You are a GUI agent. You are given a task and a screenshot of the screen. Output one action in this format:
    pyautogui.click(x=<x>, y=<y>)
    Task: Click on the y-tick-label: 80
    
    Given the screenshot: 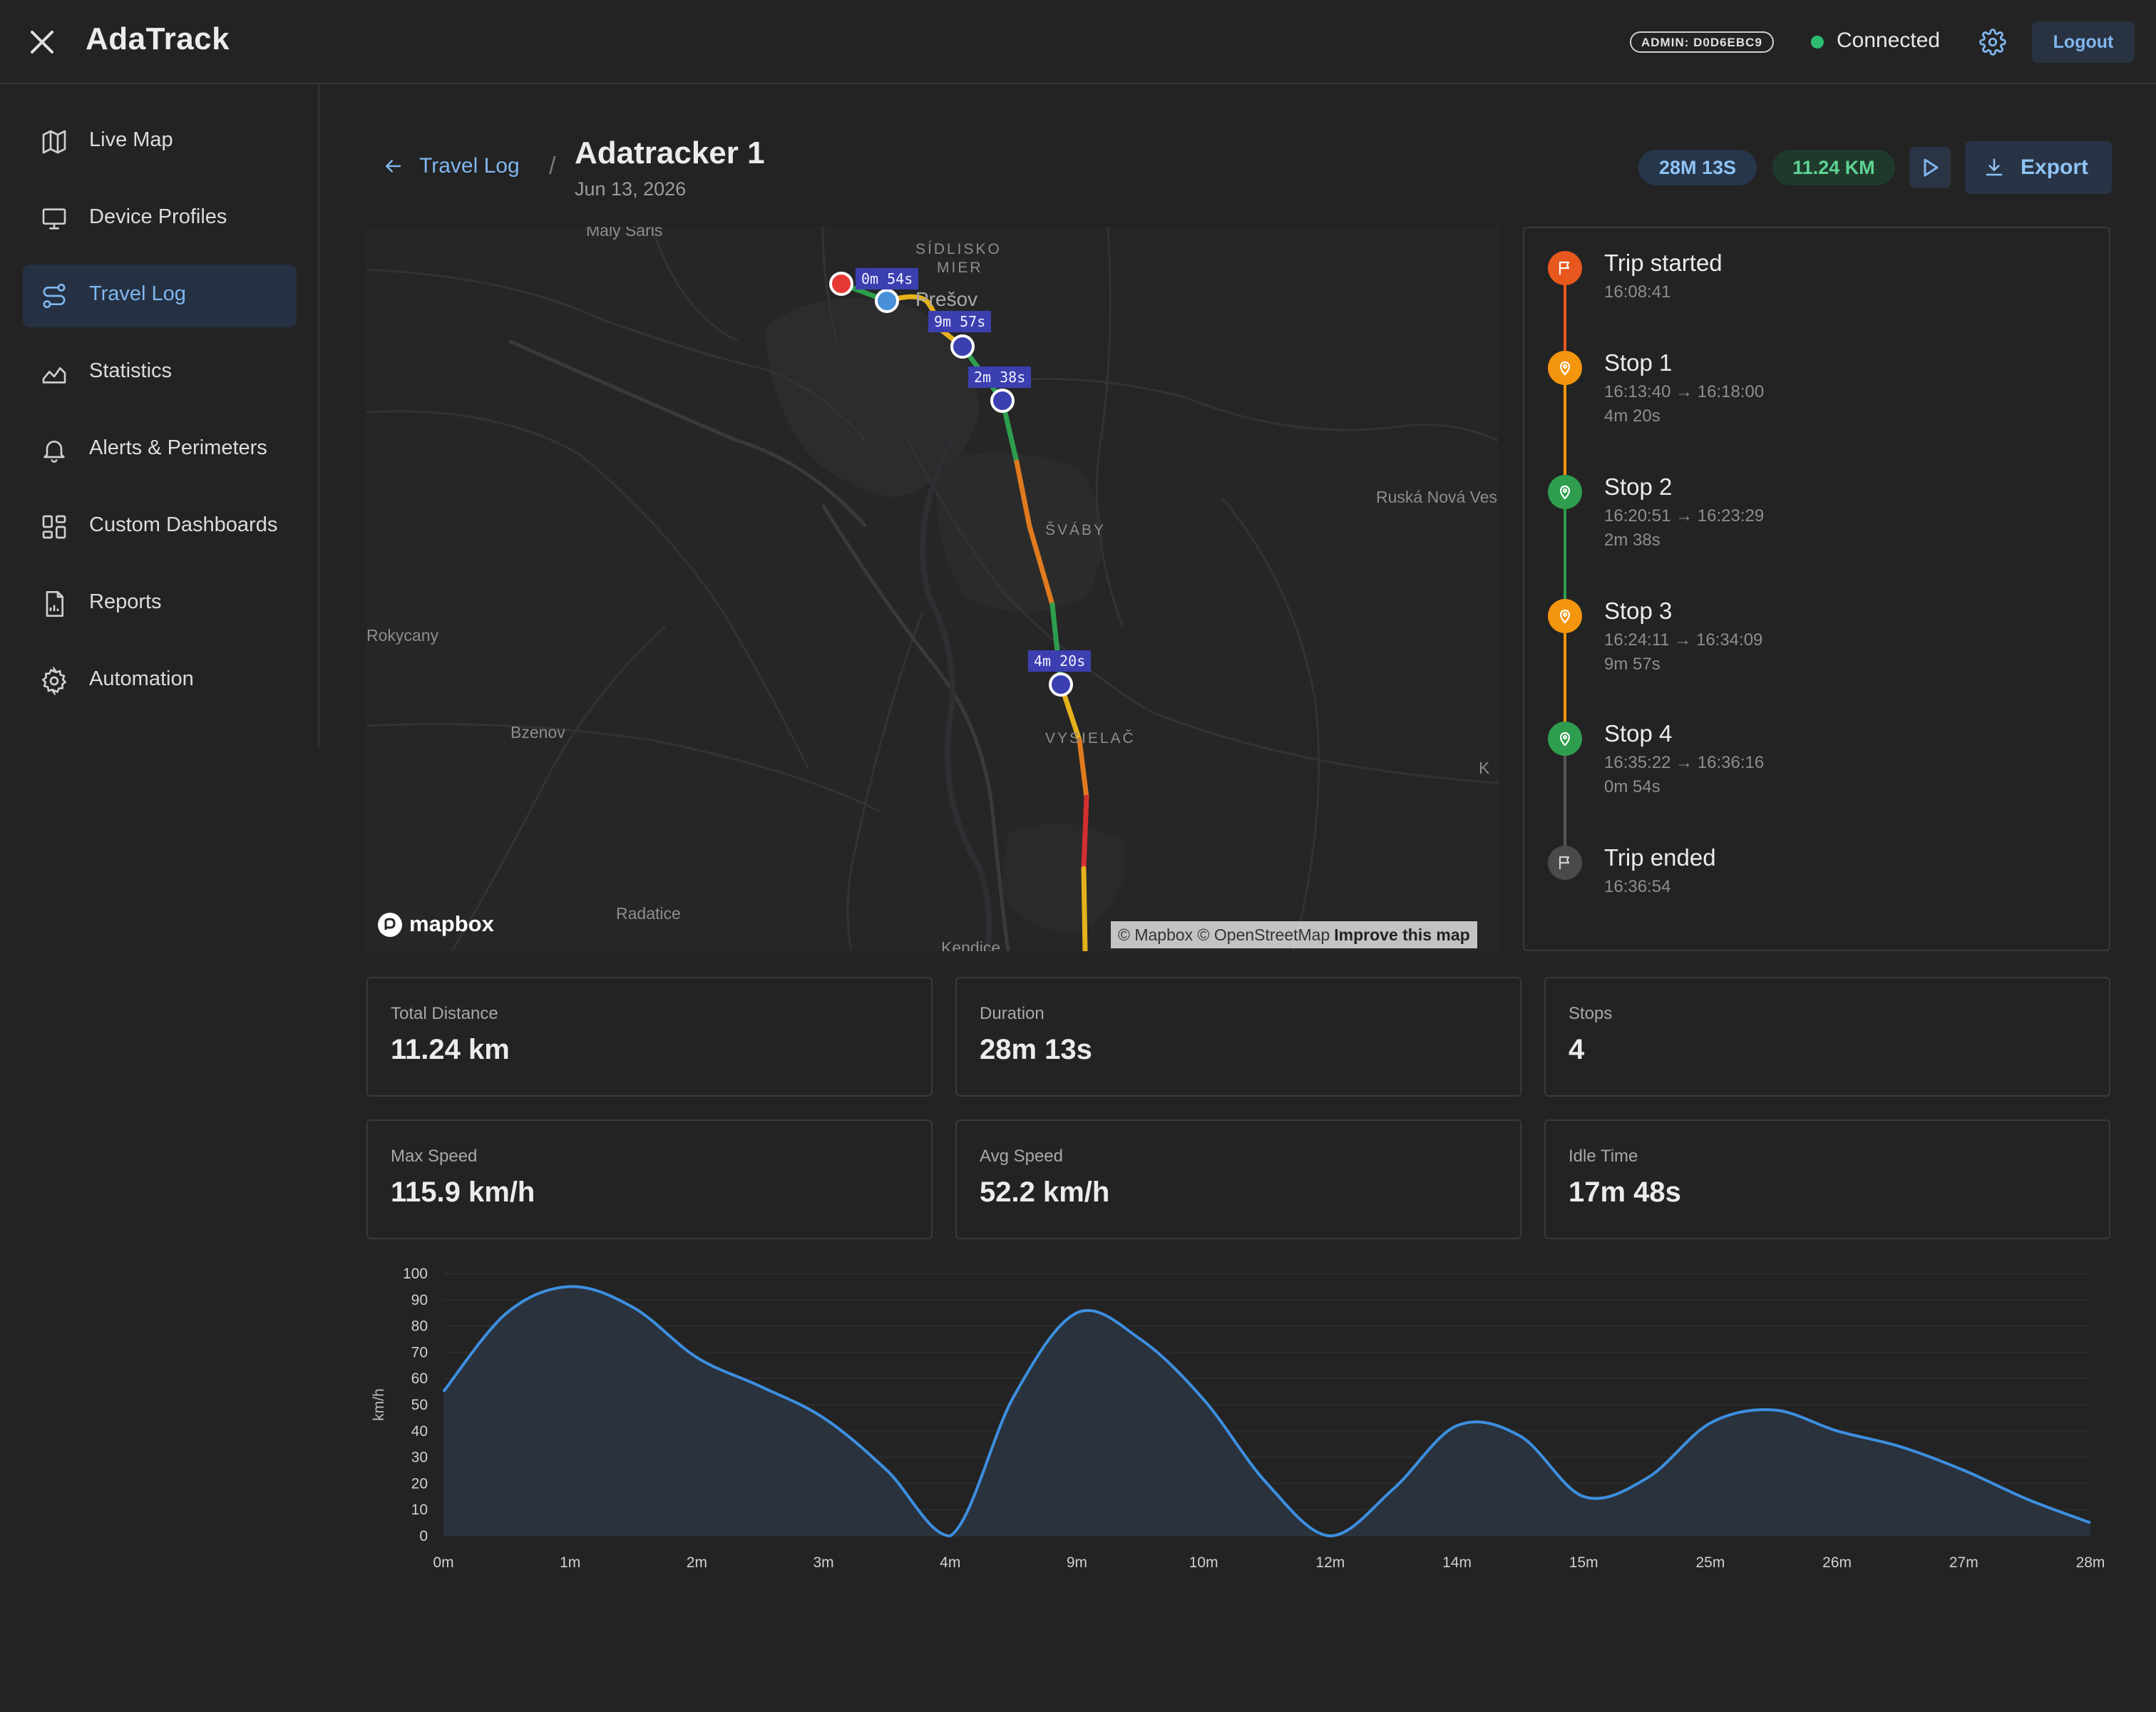 What is the action you would take?
    pyautogui.click(x=419, y=1326)
    